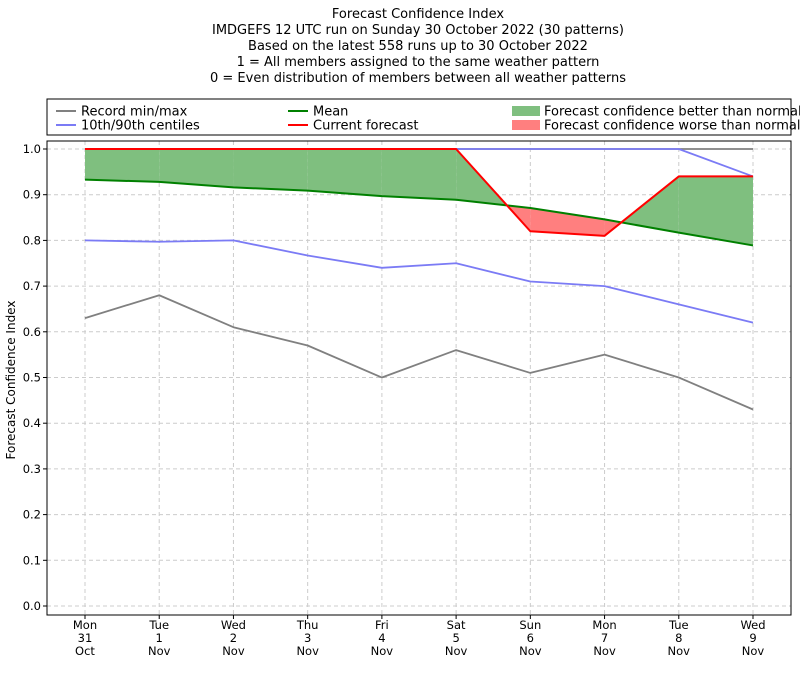 This screenshot has height=676, width=800. What do you see at coordinates (419, 352) in the screenshot?
I see `series-line-record-min` at bounding box center [419, 352].